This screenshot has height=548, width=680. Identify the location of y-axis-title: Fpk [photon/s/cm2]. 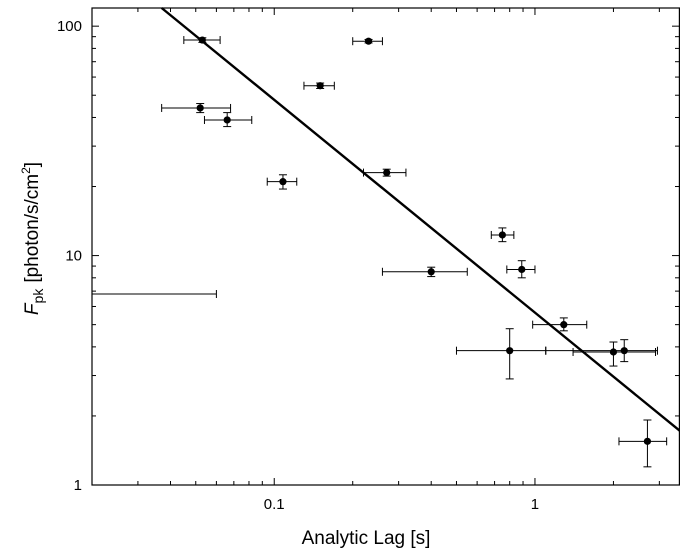
(32, 238).